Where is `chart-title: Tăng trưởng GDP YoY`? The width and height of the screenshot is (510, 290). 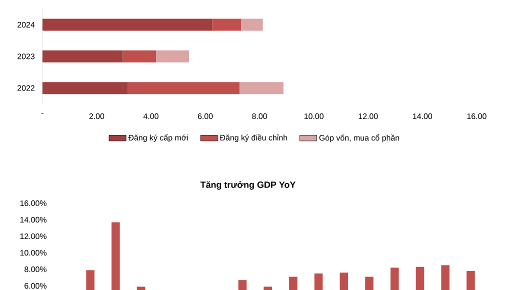
chart-title: Tăng trưởng GDP YoY is located at coordinates (248, 185).